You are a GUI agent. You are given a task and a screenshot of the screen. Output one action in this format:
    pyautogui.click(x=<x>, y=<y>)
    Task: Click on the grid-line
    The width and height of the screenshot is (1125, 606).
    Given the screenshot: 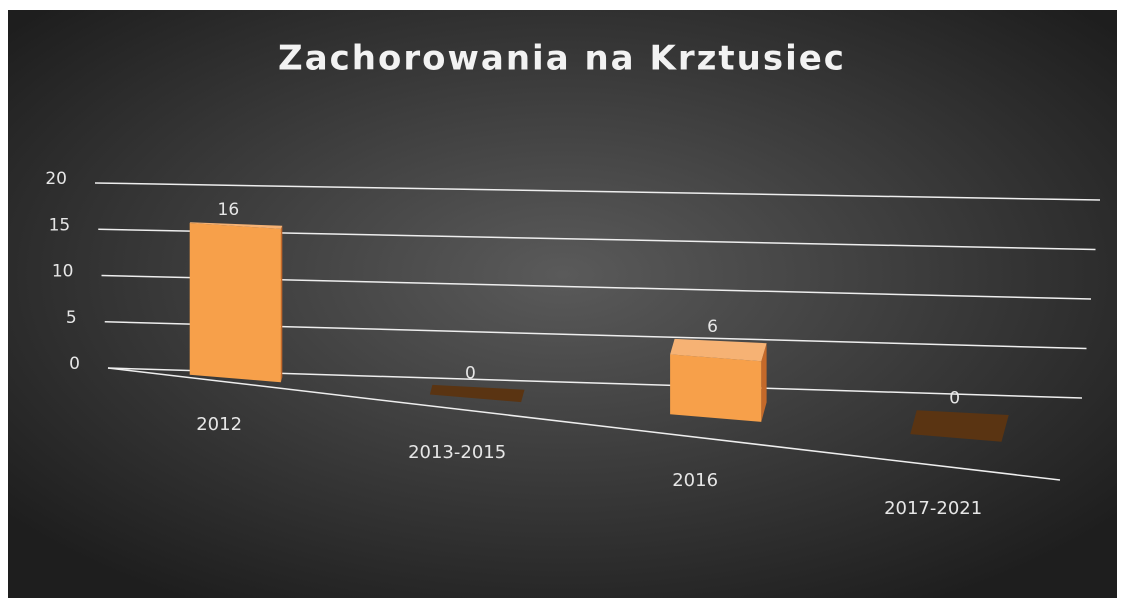 What is the action you would take?
    pyautogui.click(x=597, y=191)
    